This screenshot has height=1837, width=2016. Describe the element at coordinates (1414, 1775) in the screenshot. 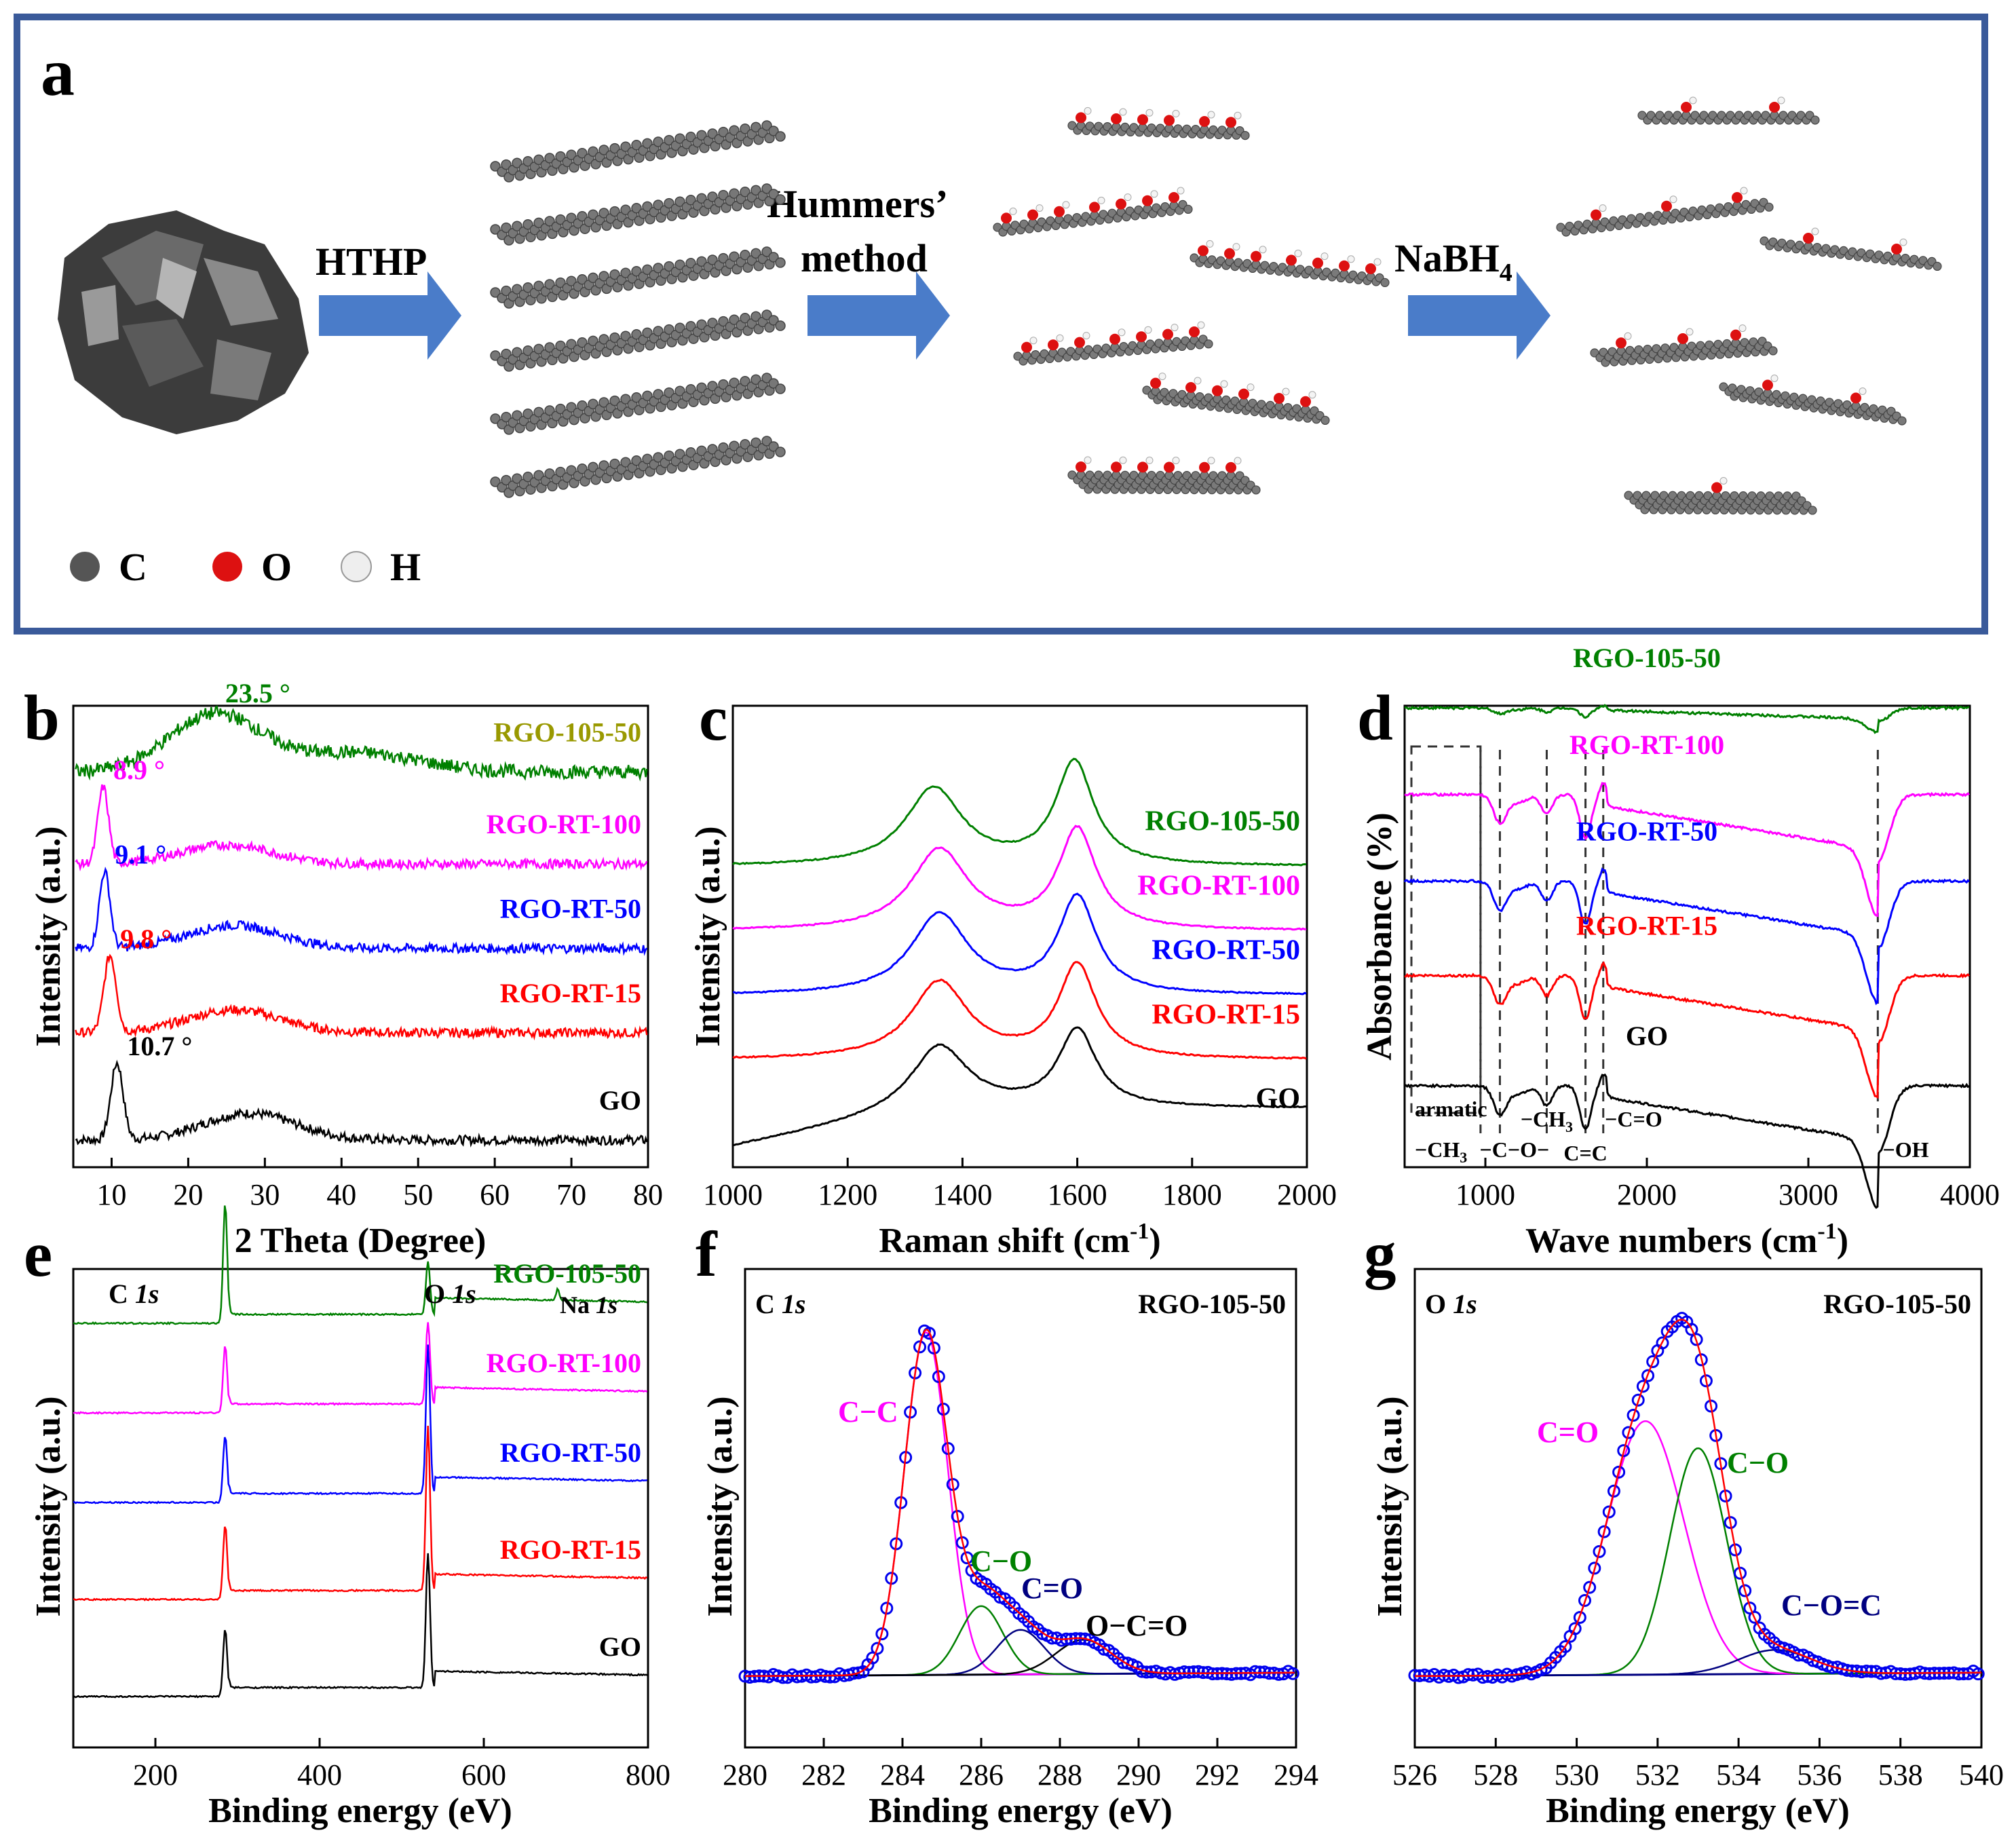

I see `x-tick-label: 526` at that location.